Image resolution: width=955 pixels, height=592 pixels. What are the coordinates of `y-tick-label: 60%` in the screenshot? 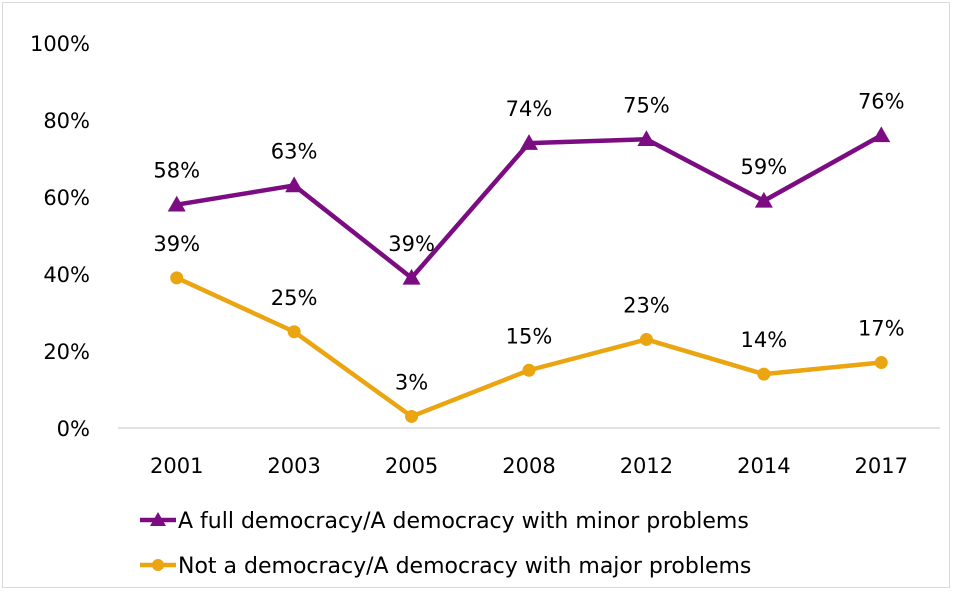 It's located at (66, 198).